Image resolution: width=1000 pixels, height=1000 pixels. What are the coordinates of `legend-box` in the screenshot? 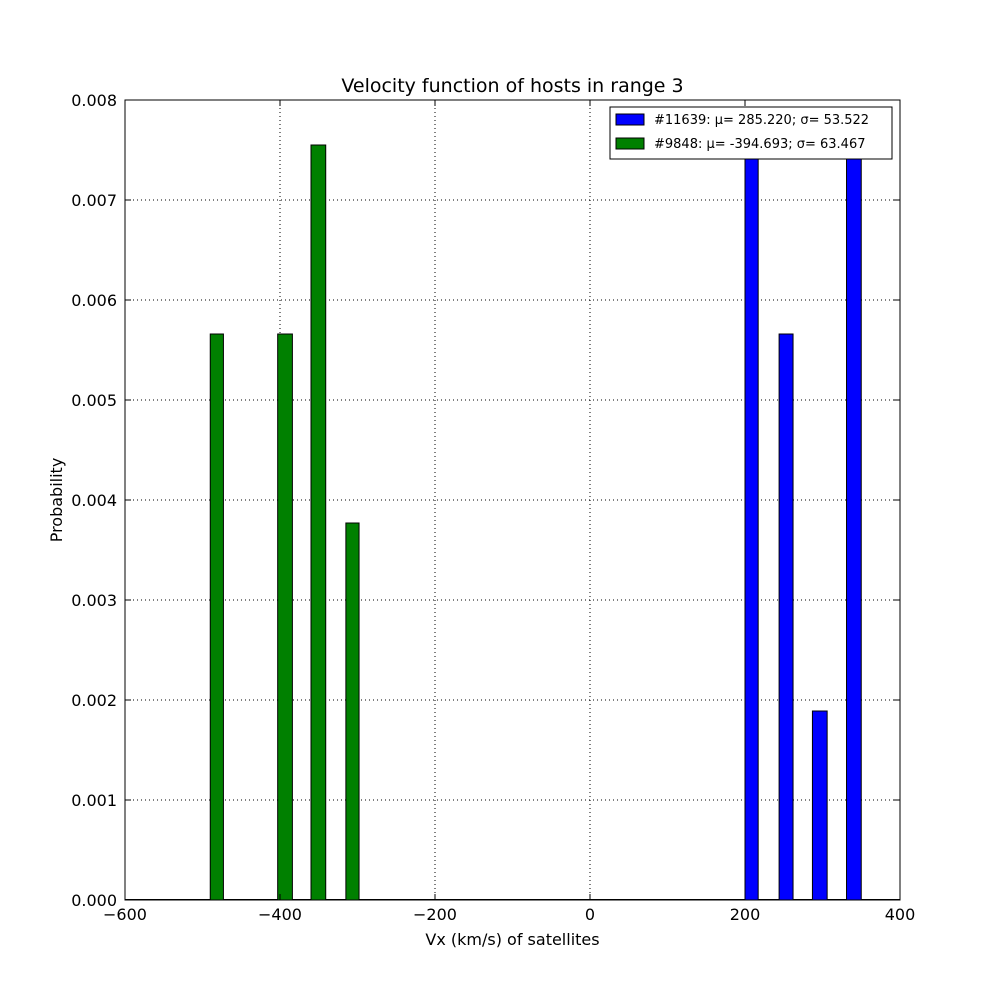 It's located at (751, 133).